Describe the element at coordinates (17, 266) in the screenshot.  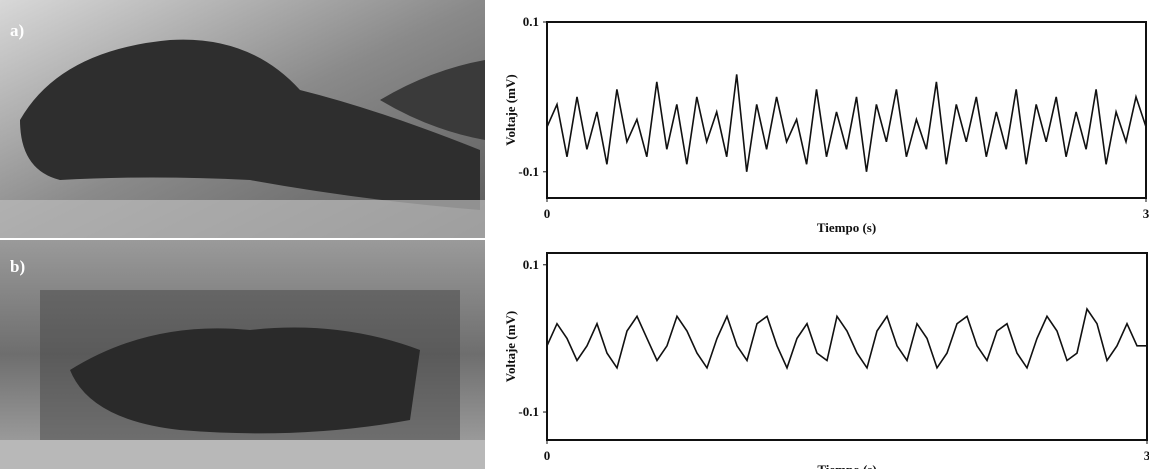
I see `panel-label: b)` at that location.